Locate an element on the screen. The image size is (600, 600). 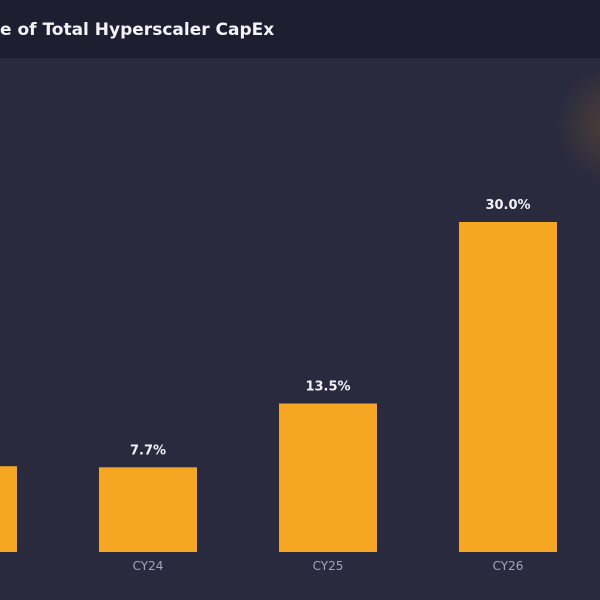
header-band is located at coordinates (300, 29).